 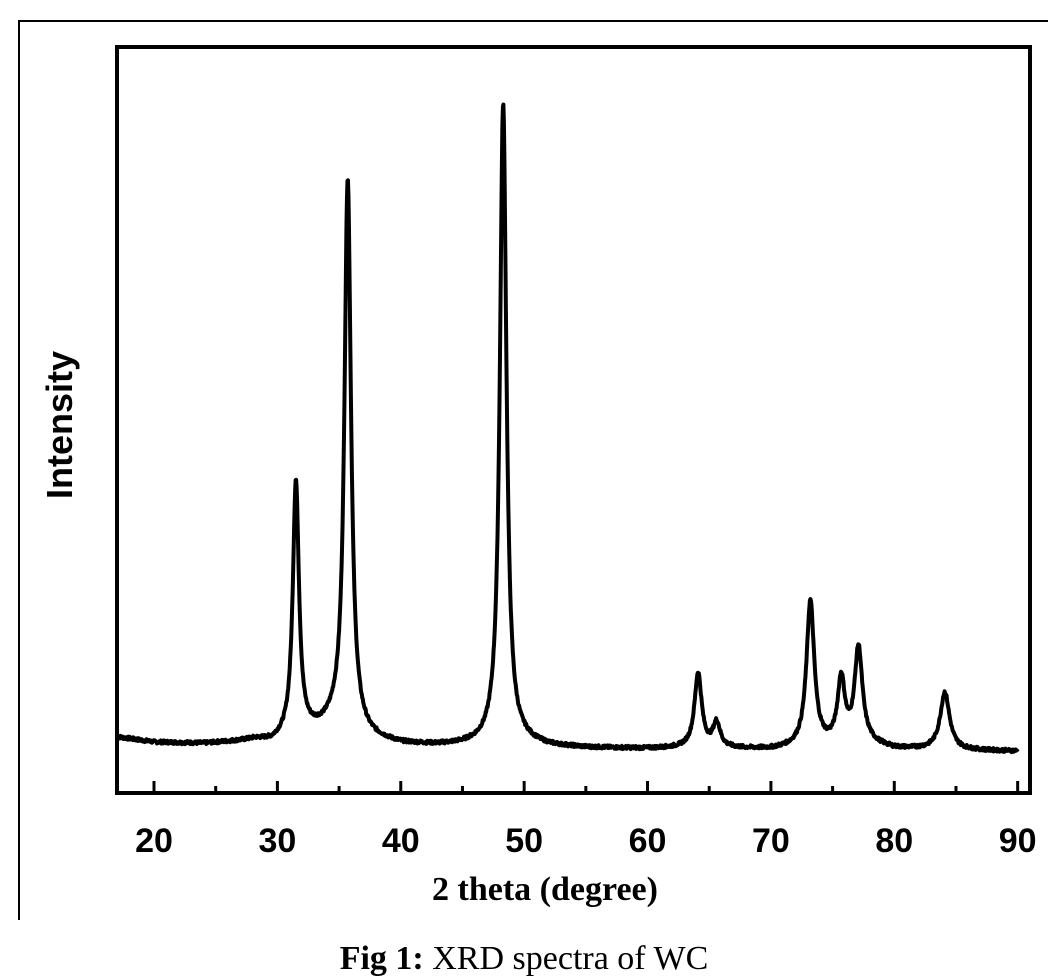 I want to click on figure-caption: Fig 1: XRD spectra of WC, so click(x=524, y=959).